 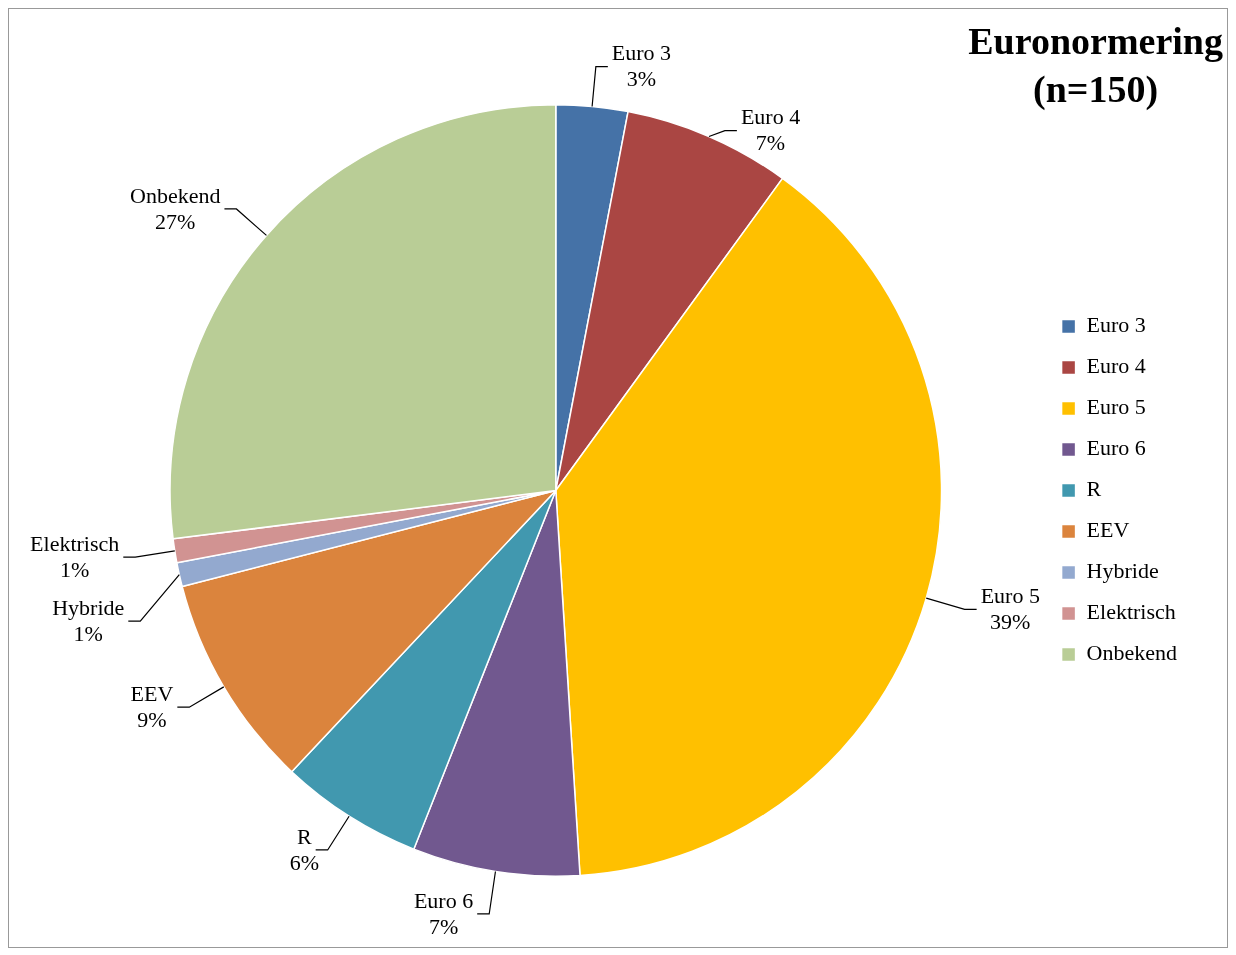 What do you see at coordinates (1116, 325) in the screenshot?
I see `legend-label: Euro 3` at bounding box center [1116, 325].